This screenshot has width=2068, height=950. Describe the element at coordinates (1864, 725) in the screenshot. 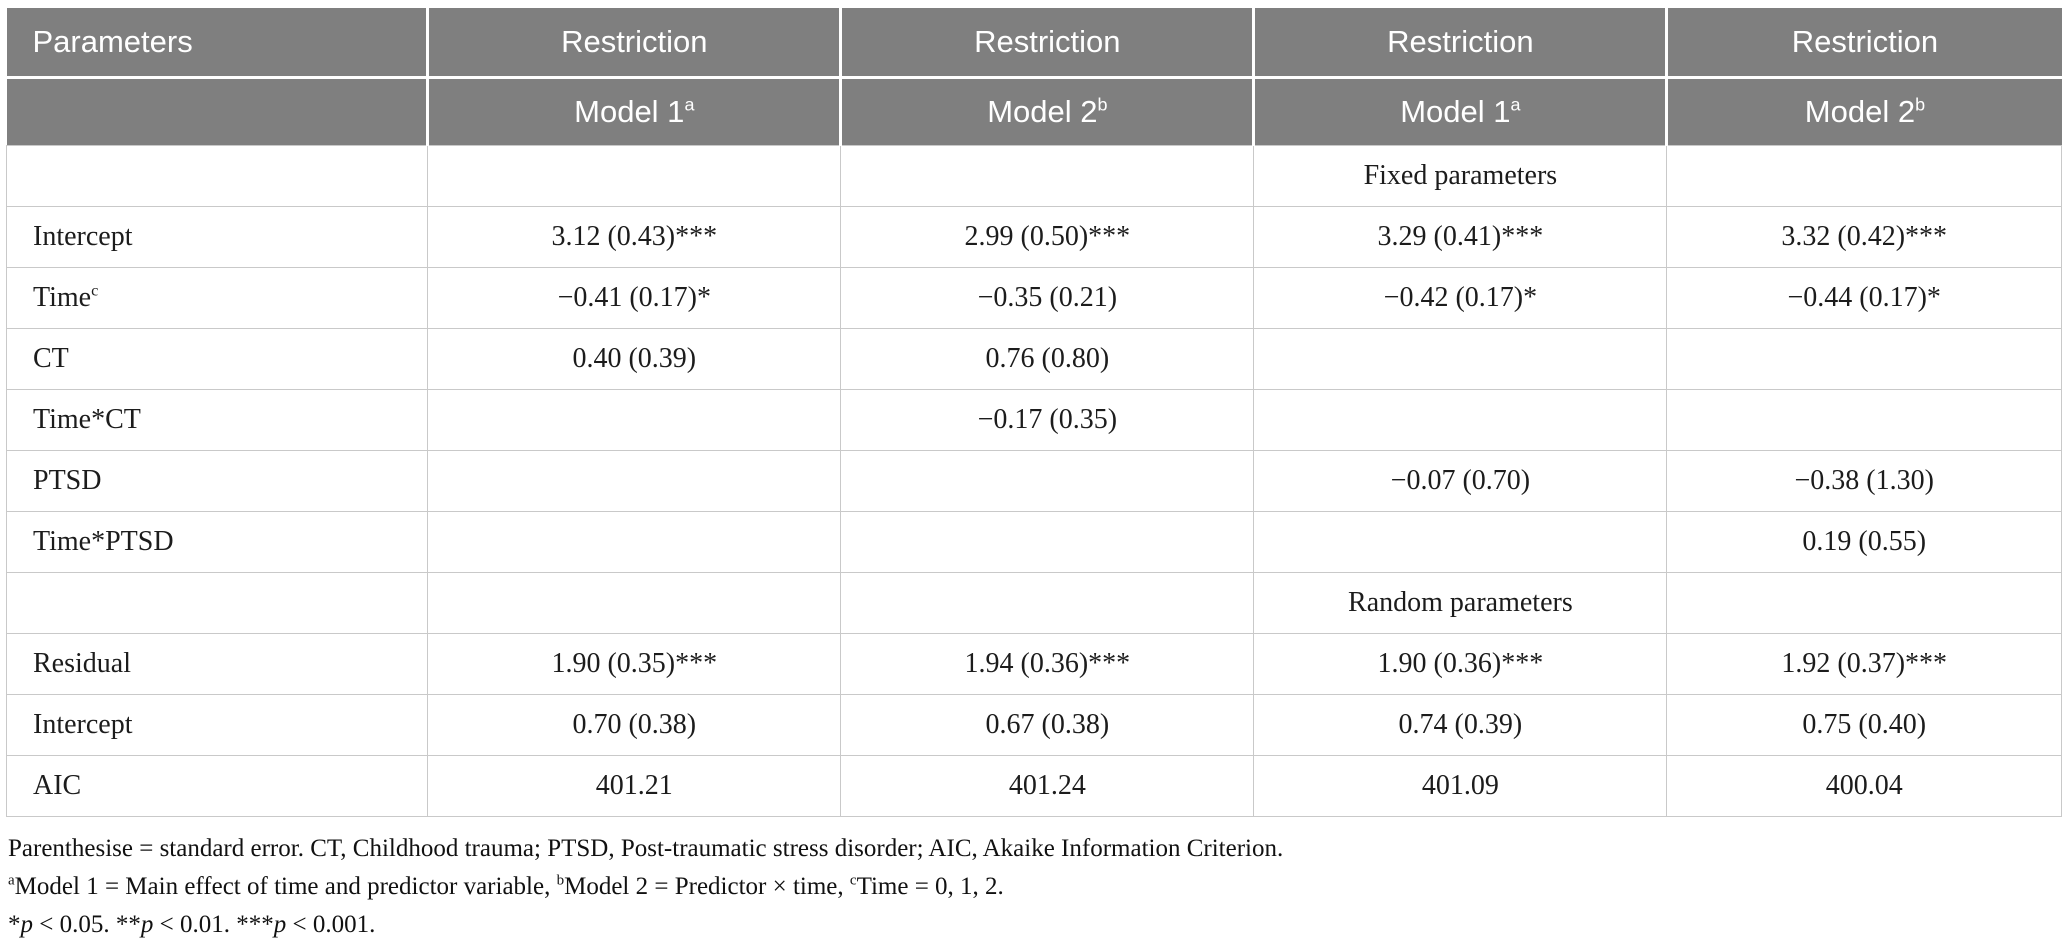

I see `cell-value: 0.75 (0.40)` at that location.